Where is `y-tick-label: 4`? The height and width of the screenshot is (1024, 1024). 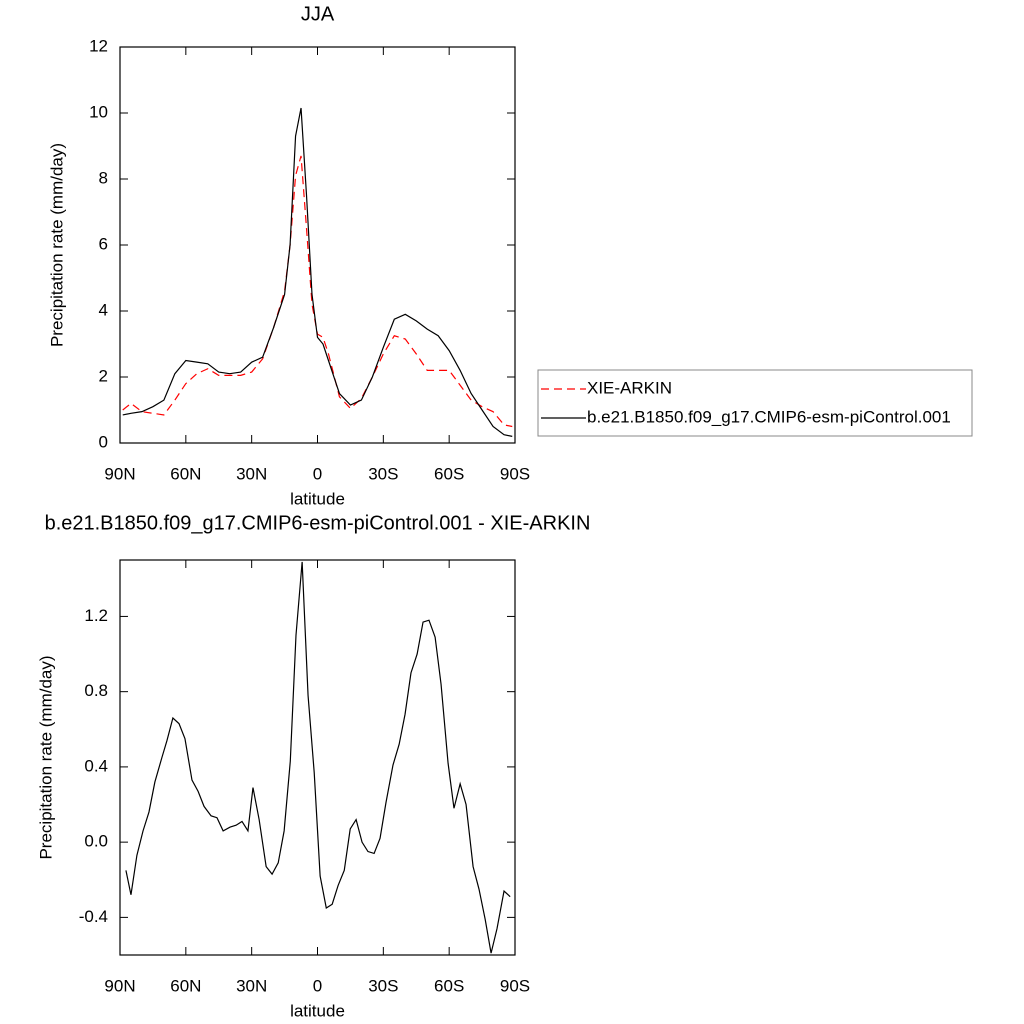 y-tick-label: 4 is located at coordinates (103, 309).